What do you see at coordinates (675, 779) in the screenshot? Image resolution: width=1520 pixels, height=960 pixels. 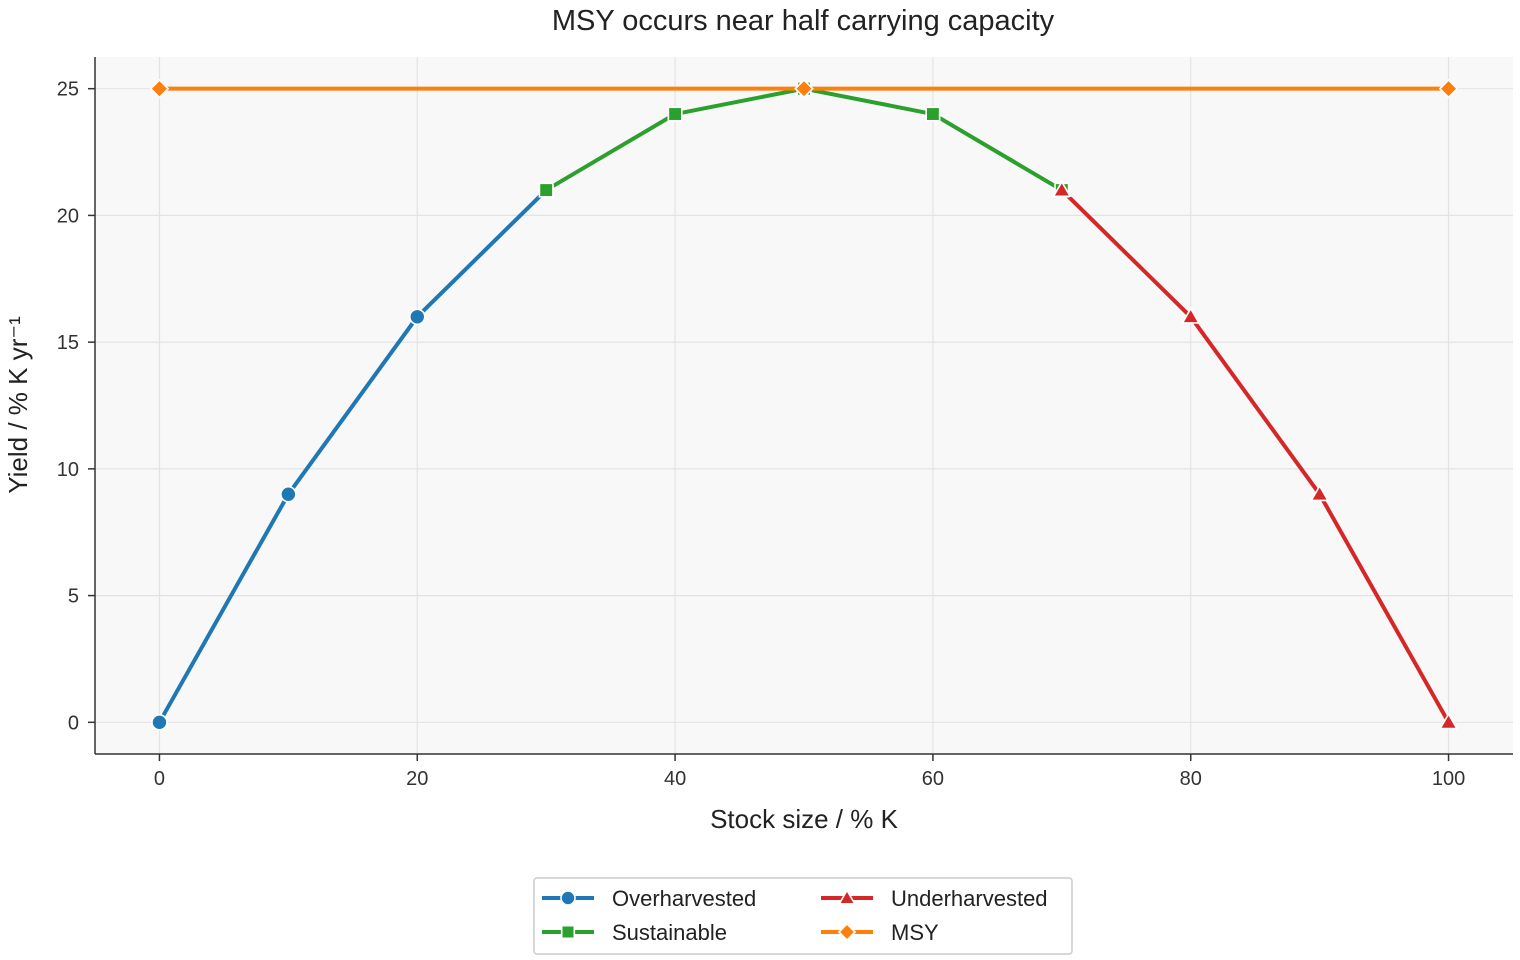 I see `x-tick-label: 40` at bounding box center [675, 779].